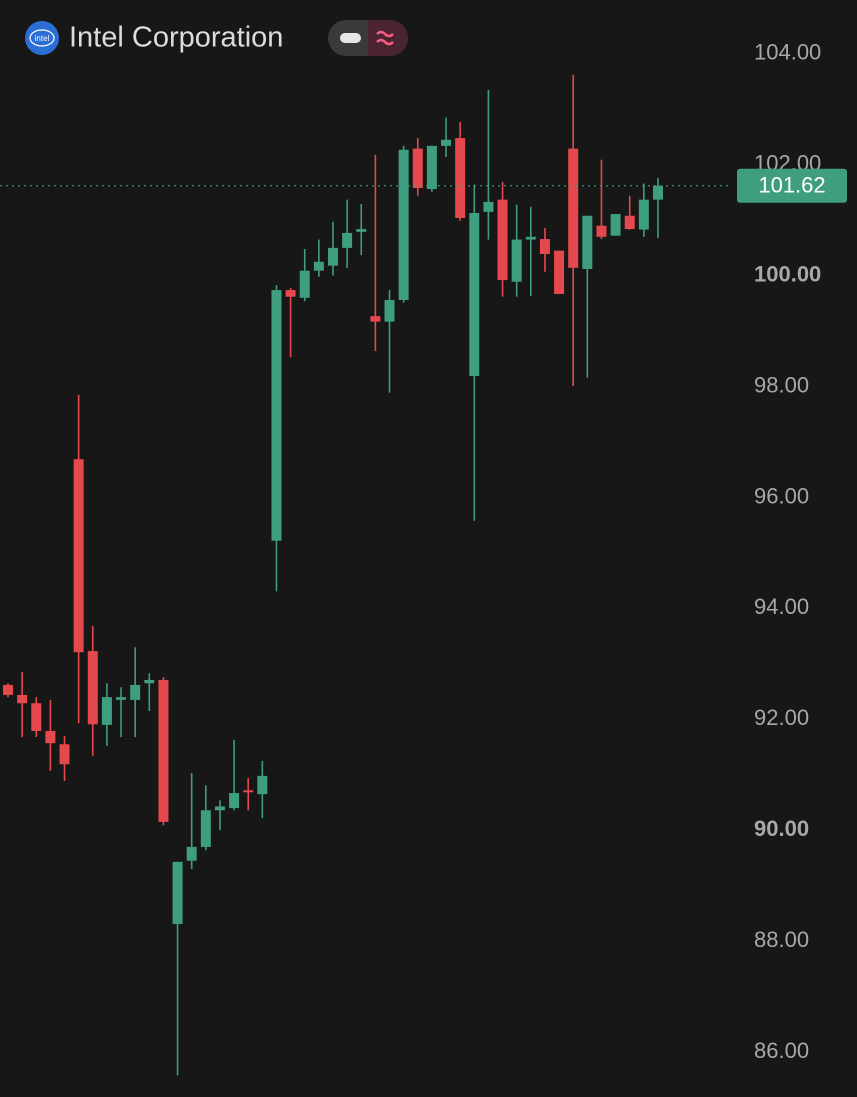  Describe the element at coordinates (350, 38) in the screenshot. I see `badge-pill` at that location.